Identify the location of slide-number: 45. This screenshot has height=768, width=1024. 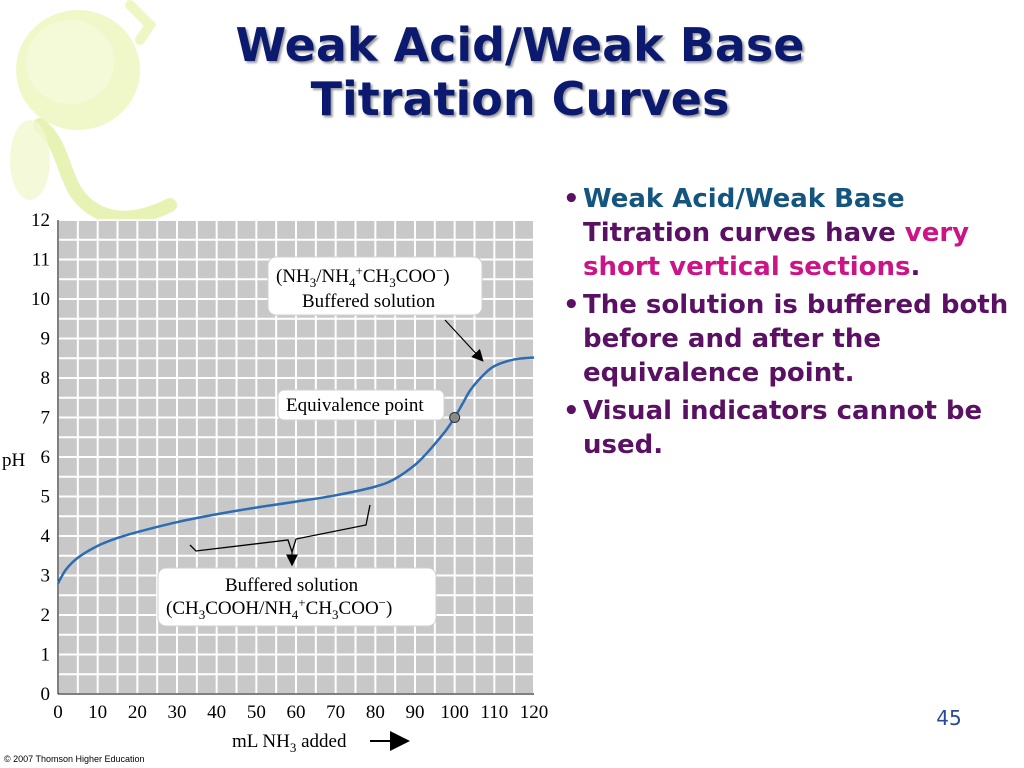
(949, 718).